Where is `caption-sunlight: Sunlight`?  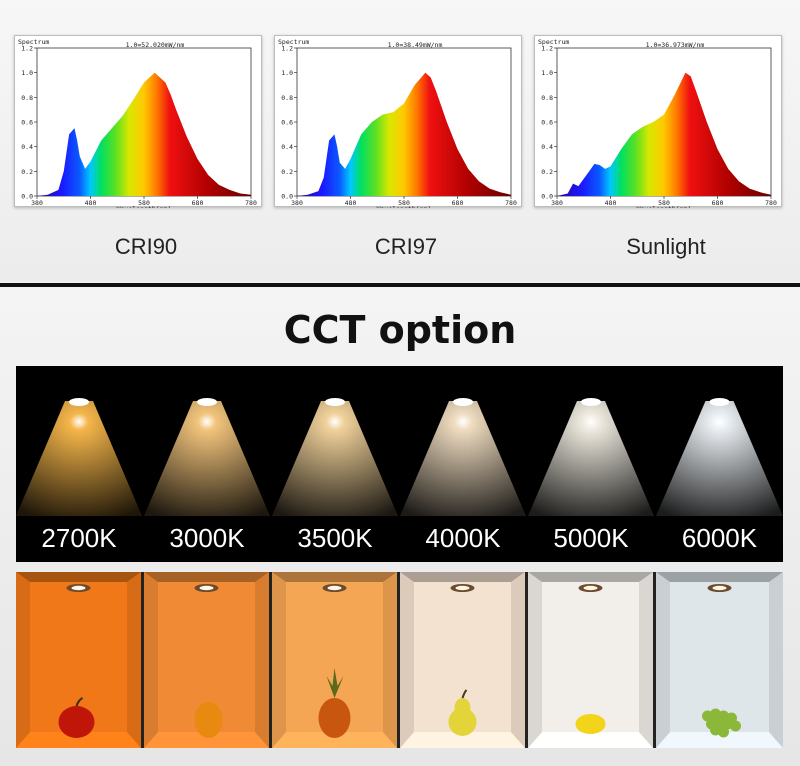 caption-sunlight: Sunlight is located at coordinates (666, 246).